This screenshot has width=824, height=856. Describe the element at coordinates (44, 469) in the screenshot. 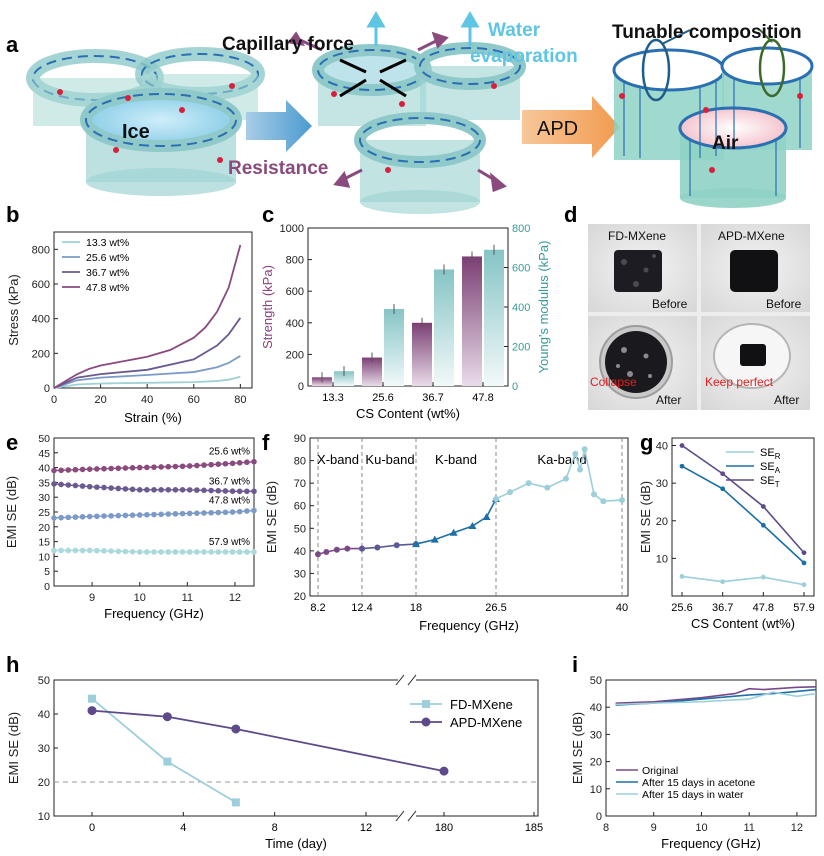

I see `e-y-tick-label: 40` at that location.